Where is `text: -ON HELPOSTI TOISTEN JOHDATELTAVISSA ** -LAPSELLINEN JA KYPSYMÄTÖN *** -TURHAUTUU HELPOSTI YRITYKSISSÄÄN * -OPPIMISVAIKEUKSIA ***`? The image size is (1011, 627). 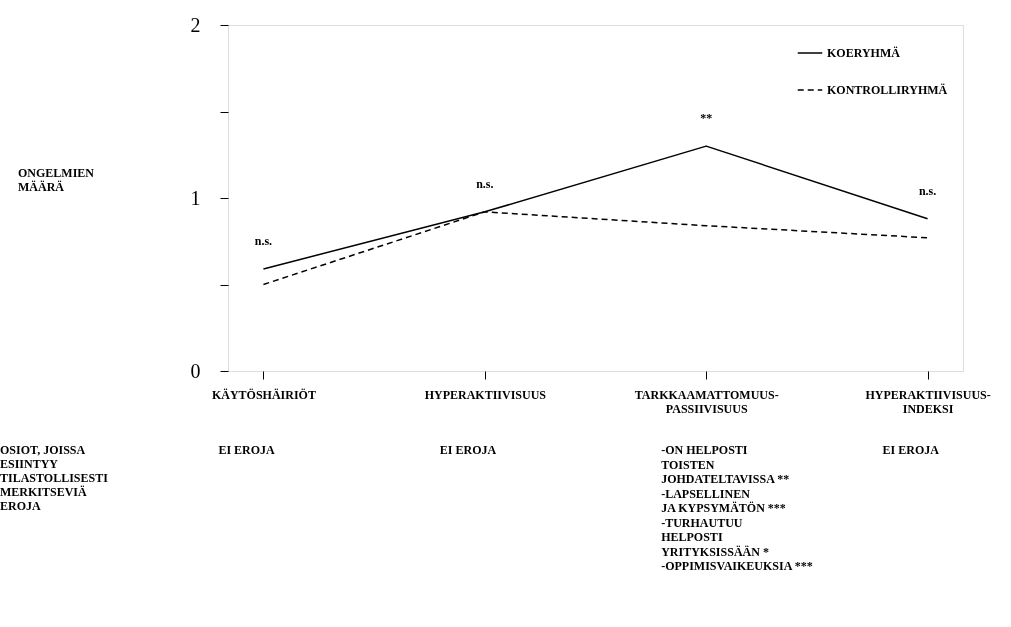
text: -ON HELPOSTI TOISTEN JOHDATELTAVISSA ** -LAPSELLINEN JA KYPSYMÄTÖN *** -TURHAUTUU HELPOSTI YRITYKSISSÄÄN * -OPPIMISVAIKEUKSIA *** is located at coordinates (737, 508).